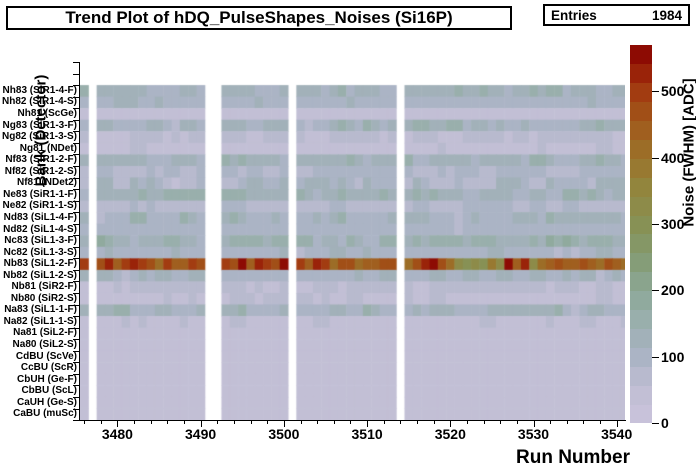  Describe the element at coordinates (673, 356) in the screenshot. I see `color-scale-tick-label: 100` at that location.